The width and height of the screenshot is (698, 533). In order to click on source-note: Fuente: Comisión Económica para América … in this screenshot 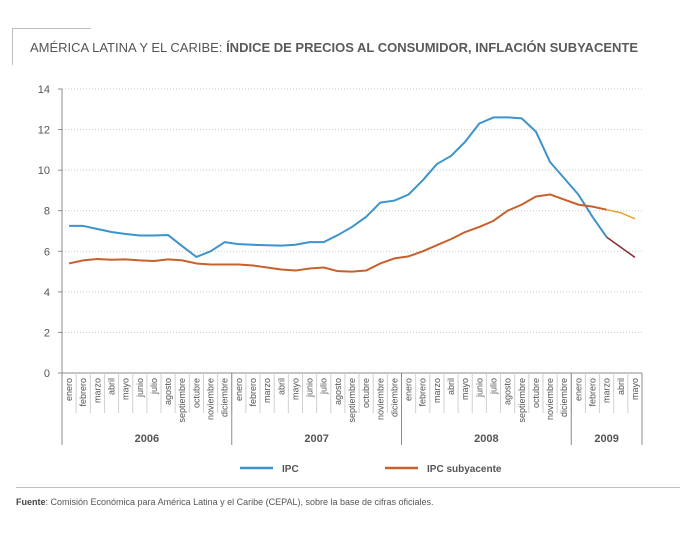, I will do `click(225, 502)`.